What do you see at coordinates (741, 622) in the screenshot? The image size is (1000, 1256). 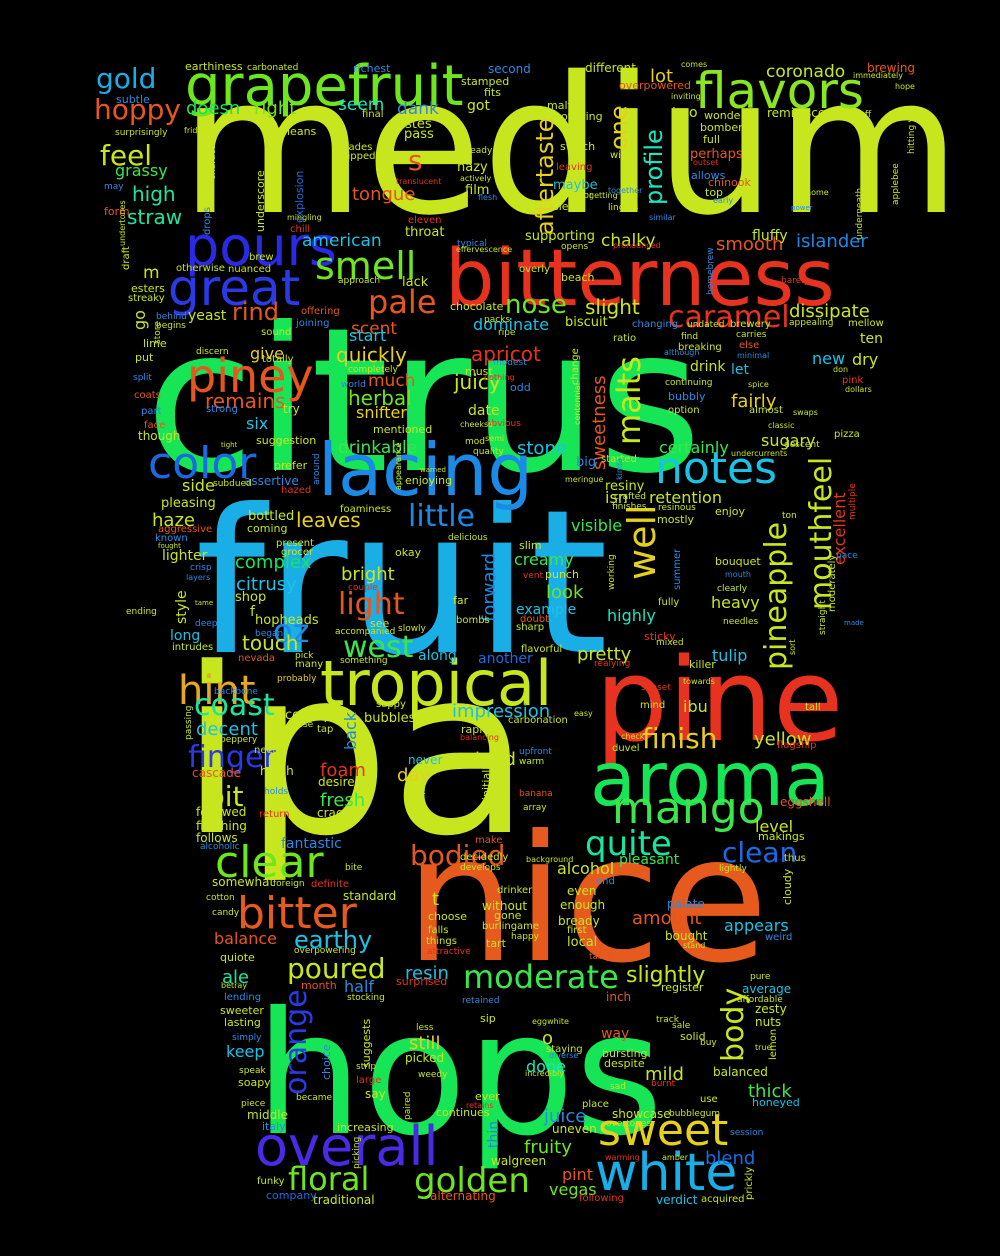 I see `word-needles: needles` at bounding box center [741, 622].